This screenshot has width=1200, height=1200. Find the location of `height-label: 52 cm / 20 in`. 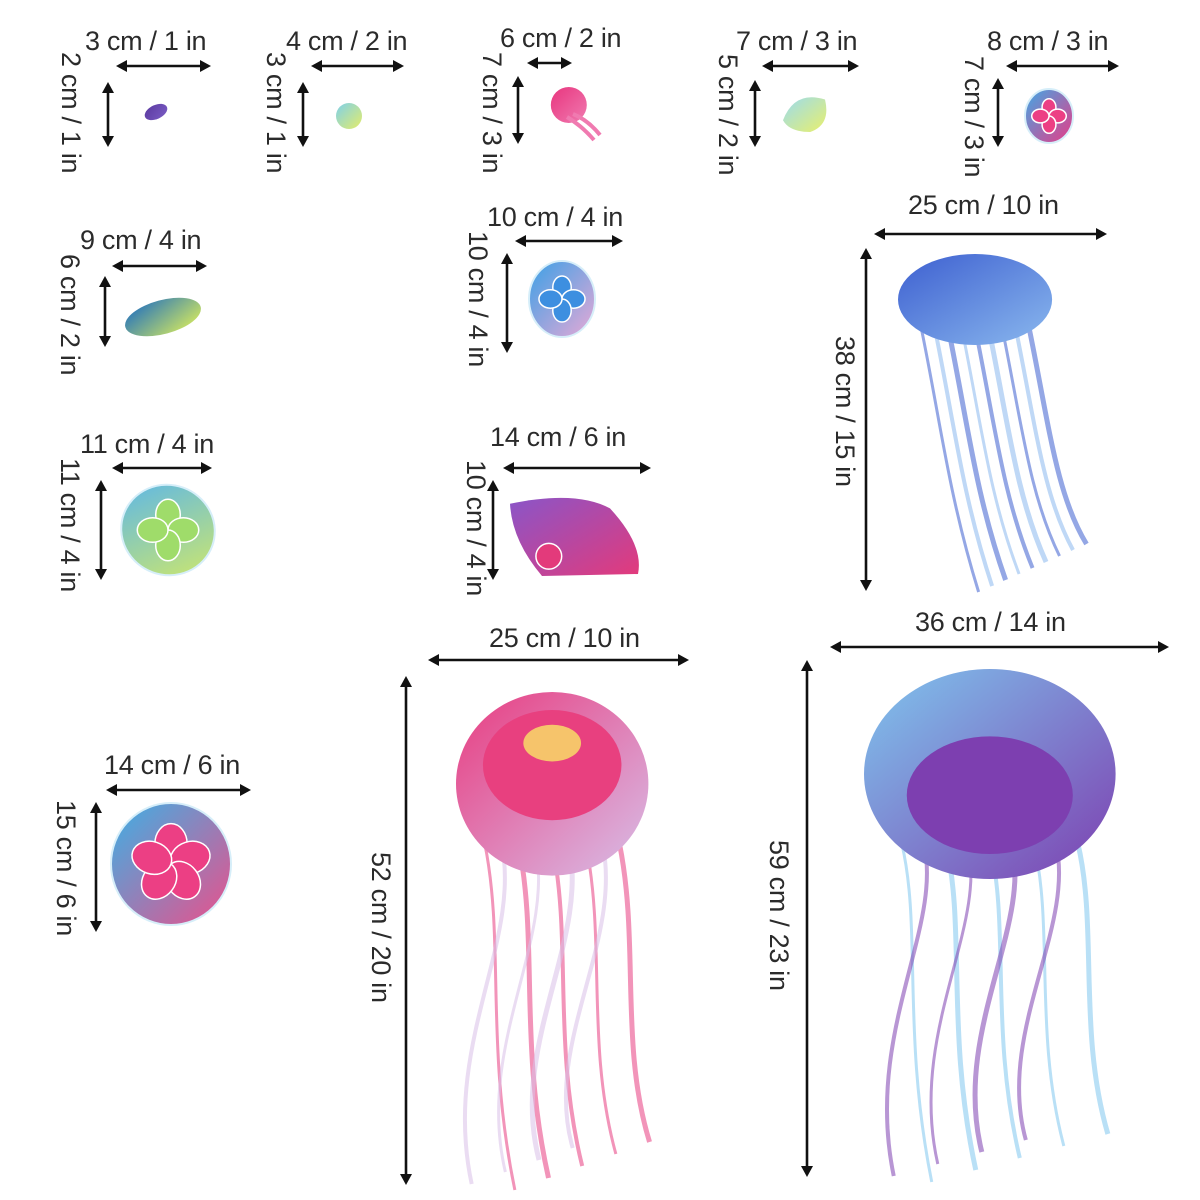

height-label: 52 cm / 20 in is located at coordinates (381, 927).